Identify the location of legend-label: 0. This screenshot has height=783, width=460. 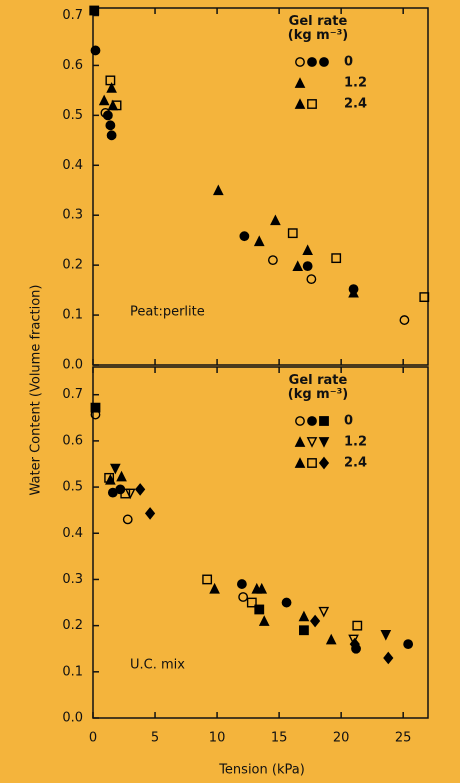
(348, 421).